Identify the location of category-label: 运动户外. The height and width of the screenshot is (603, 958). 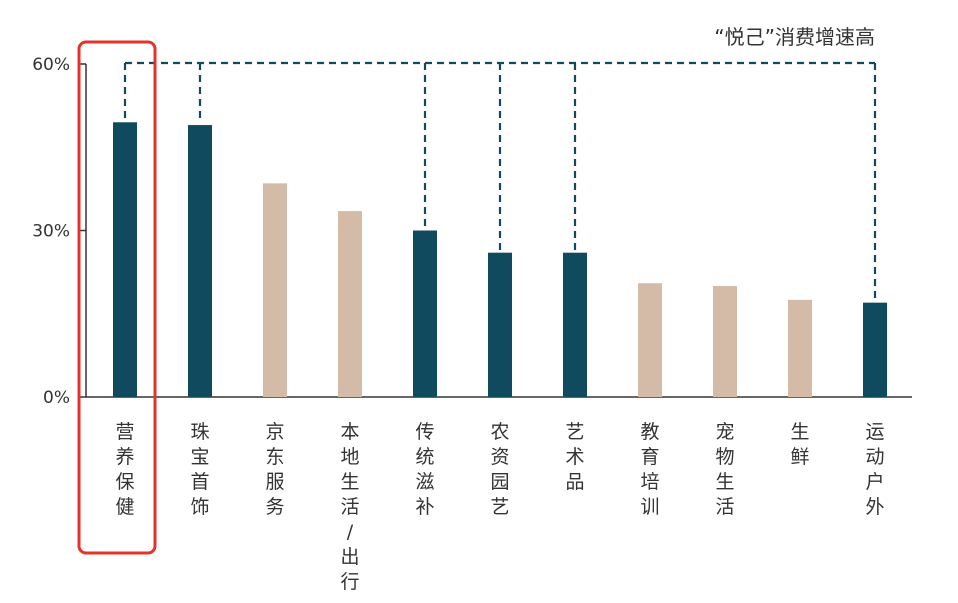
(874, 469).